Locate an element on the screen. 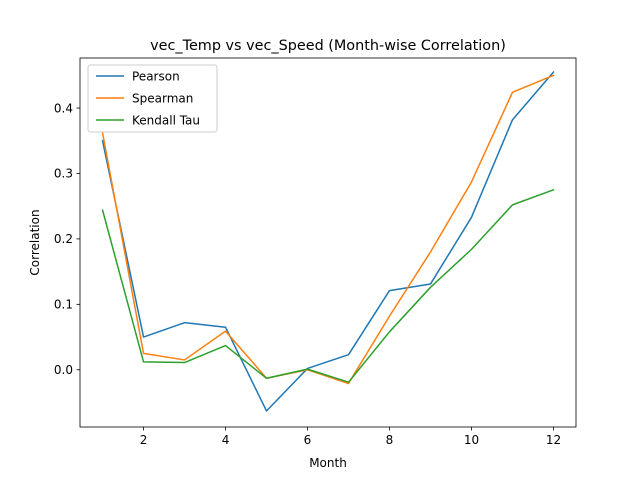 This screenshot has height=480, width=640. legend-box is located at coordinates (152, 98).